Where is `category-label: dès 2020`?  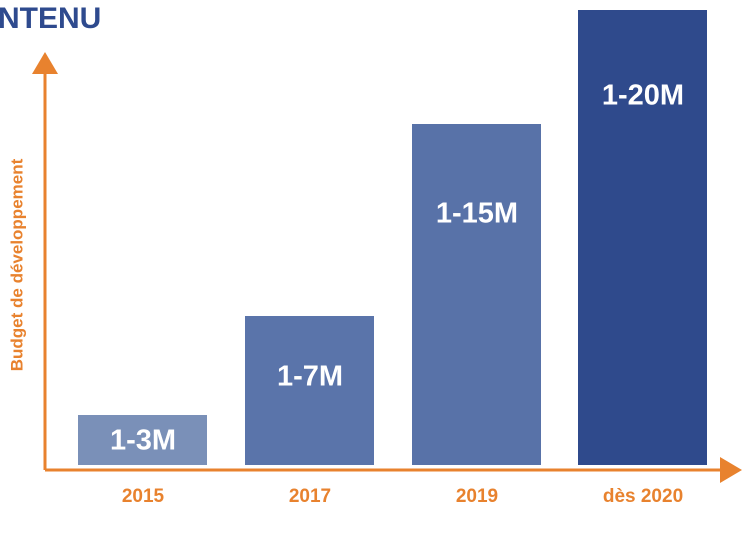
category-label: dès 2020 is located at coordinates (643, 496).